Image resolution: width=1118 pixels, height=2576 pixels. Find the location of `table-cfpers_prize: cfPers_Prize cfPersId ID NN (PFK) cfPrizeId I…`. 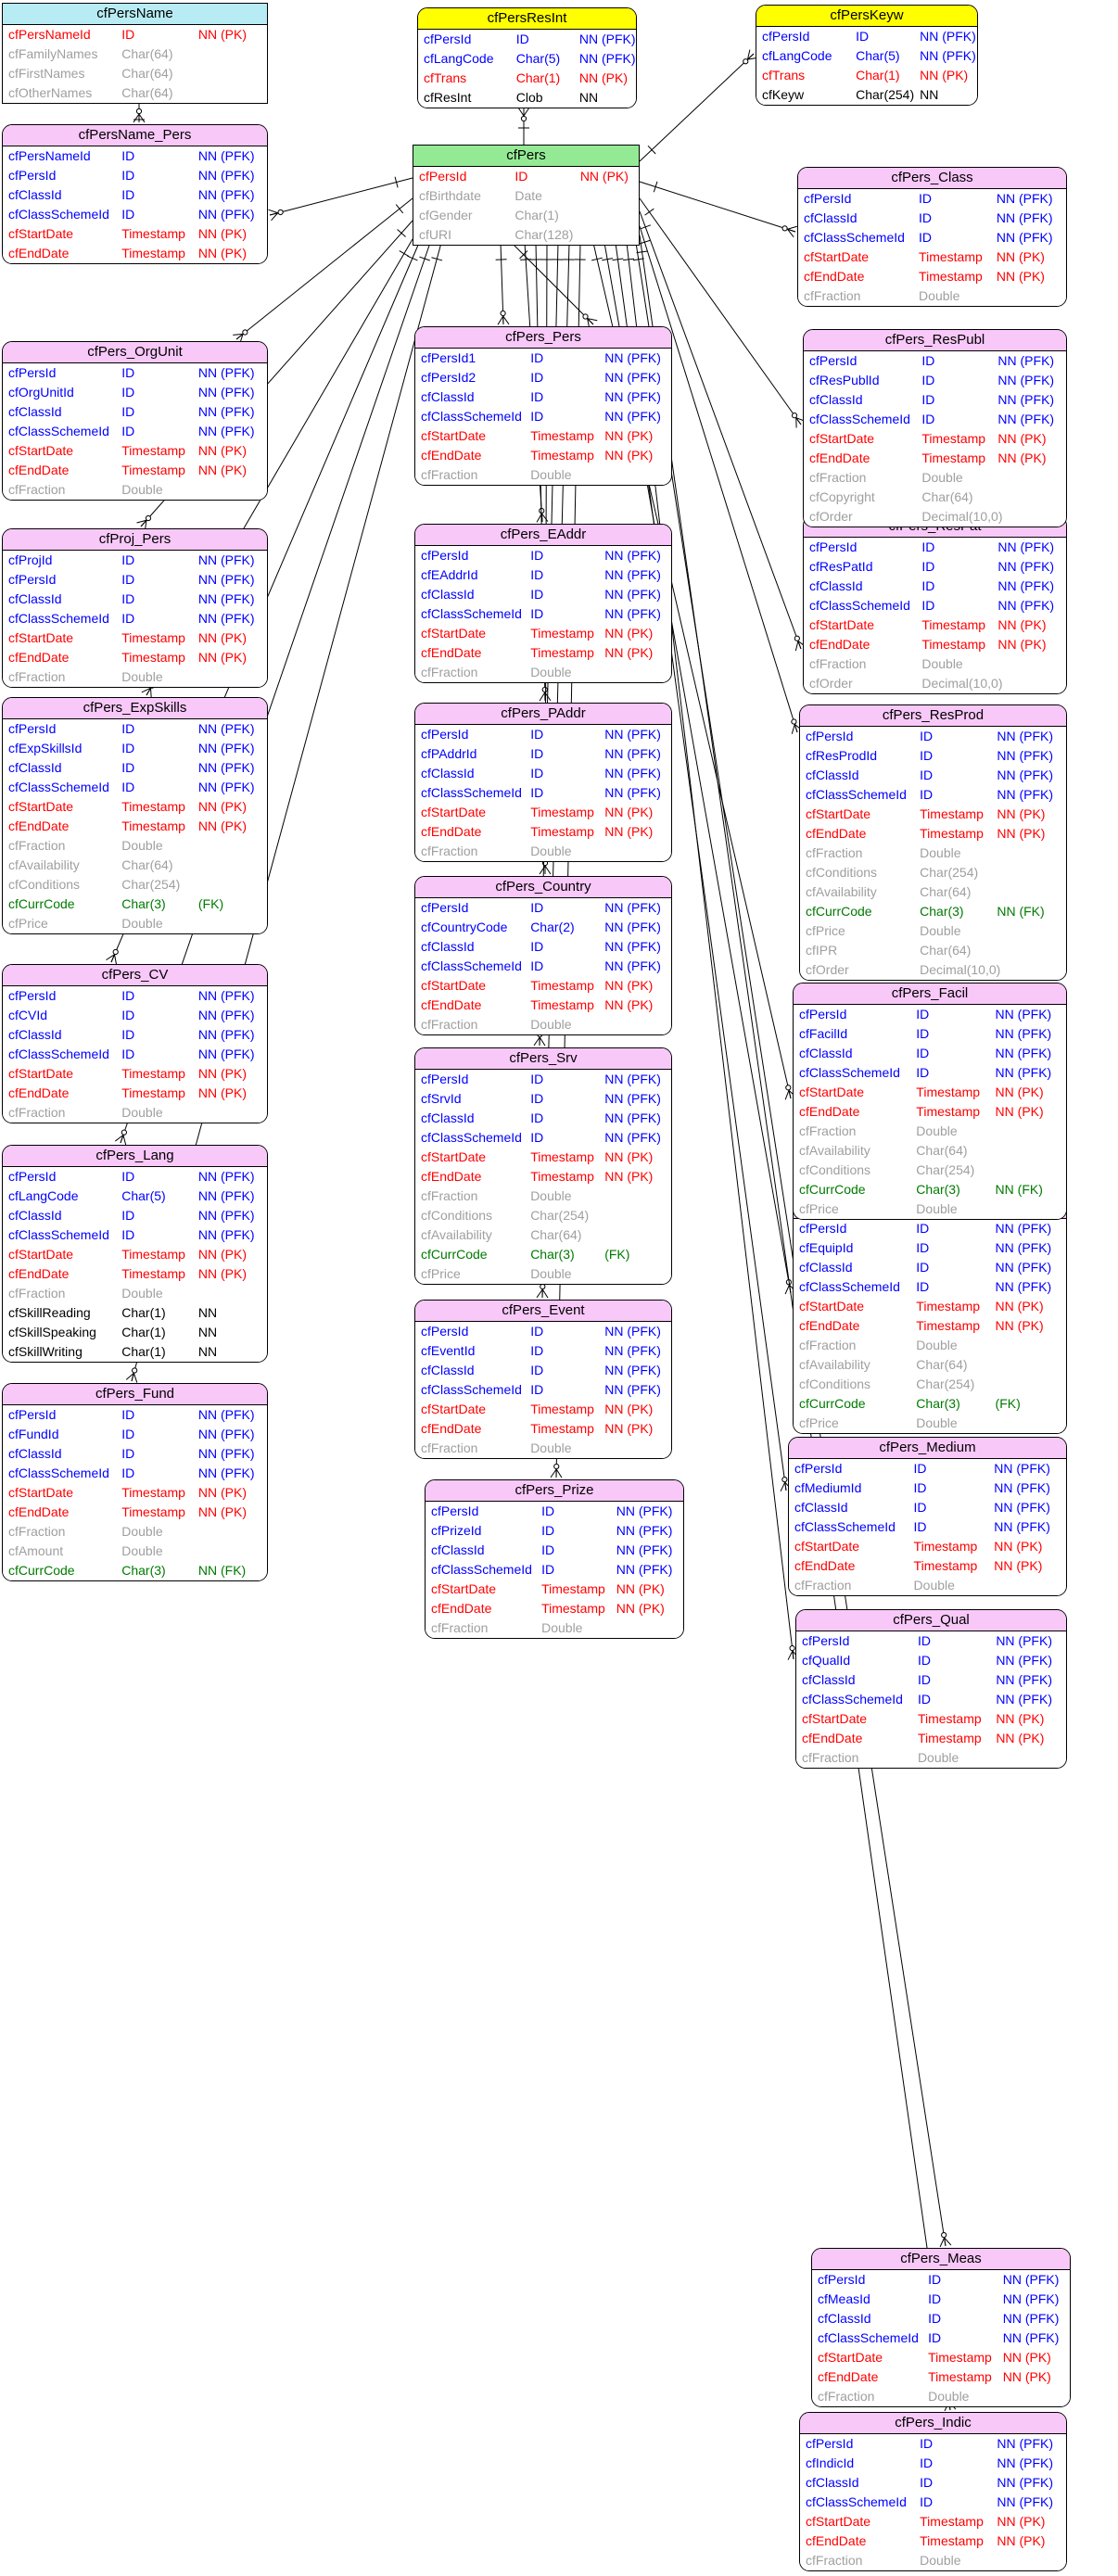

table-cfpers_prize: cfPers_Prize cfPersId ID NN (PFK) cfPrizeId I… is located at coordinates (554, 1559).